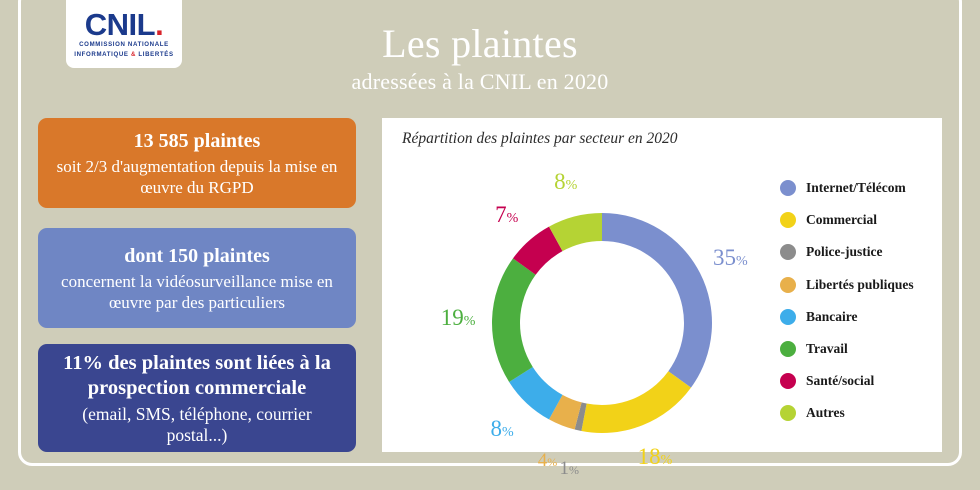  Describe the element at coordinates (120, 25) in the screenshot. I see `logo-wordmark-text: CNIL` at that location.